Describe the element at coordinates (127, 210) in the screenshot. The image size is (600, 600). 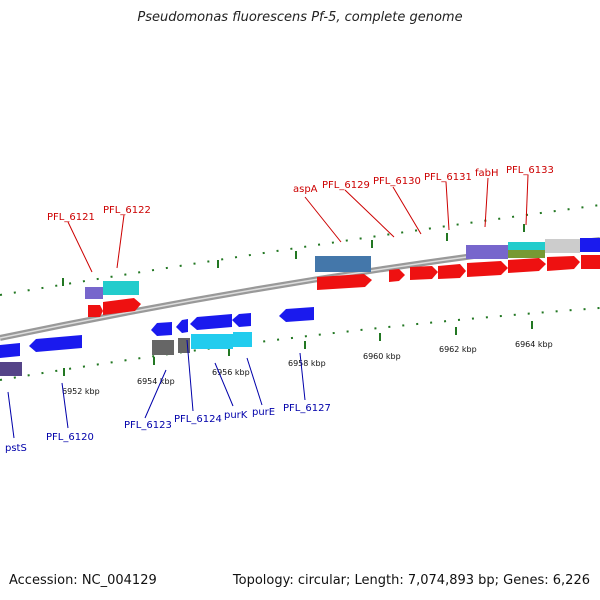
I see `gene-label: PFL_6122` at that location.